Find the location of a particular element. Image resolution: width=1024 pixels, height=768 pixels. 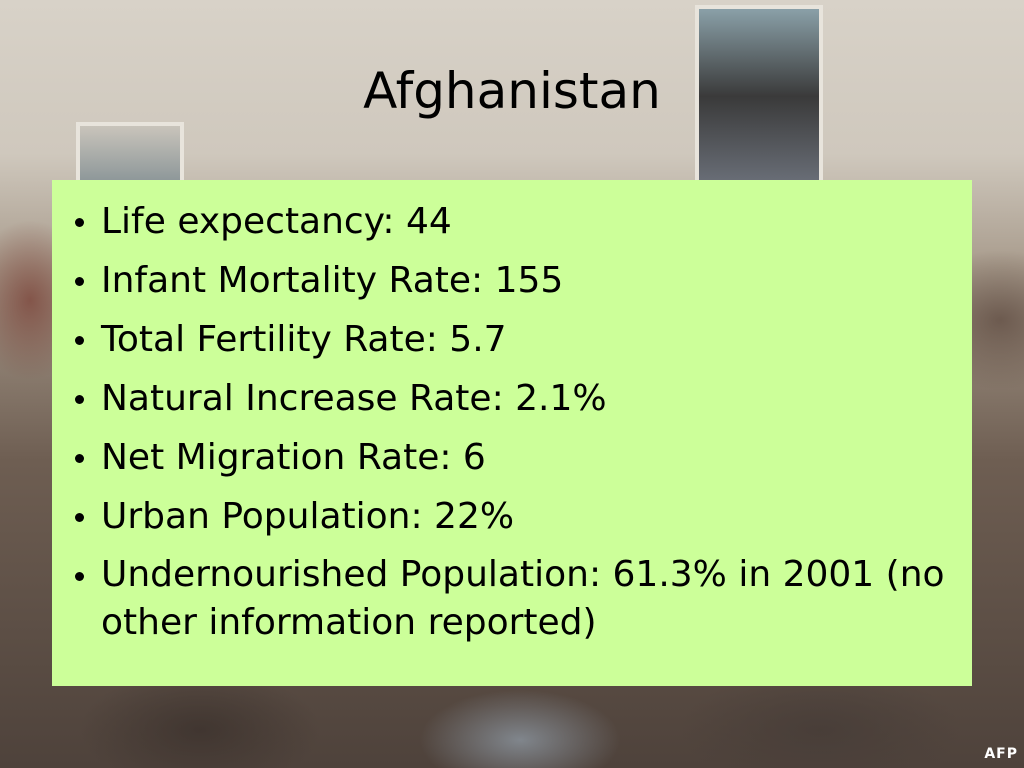

bullet-item: Infant Mortality Rate: 155 is located at coordinates (512, 280).